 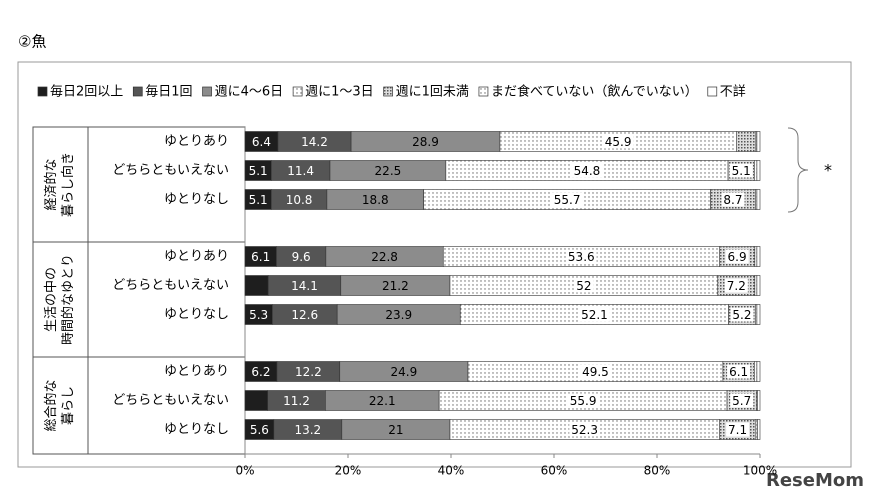 I want to click on chart-title: ②魚, so click(x=32, y=42).